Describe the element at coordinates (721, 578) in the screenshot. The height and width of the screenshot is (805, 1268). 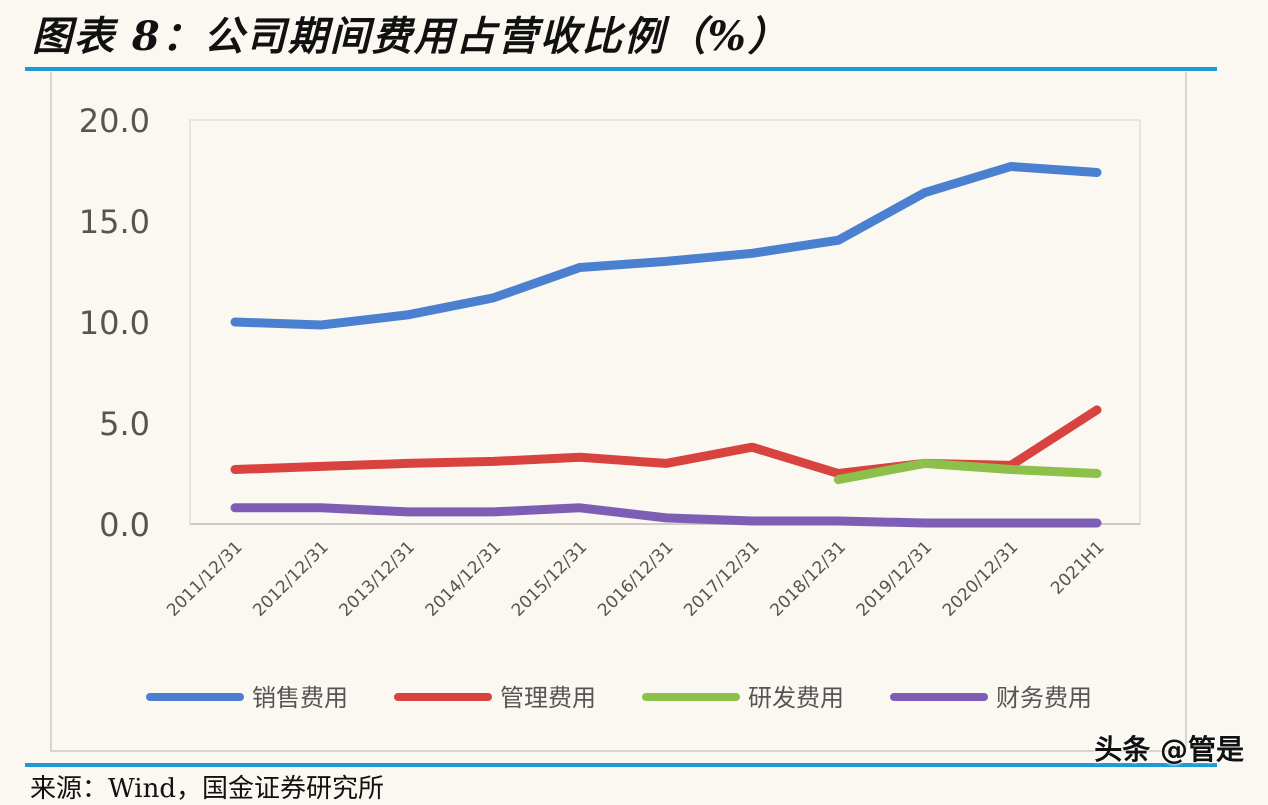
I see `x-tick-label: 2017/12/31` at that location.